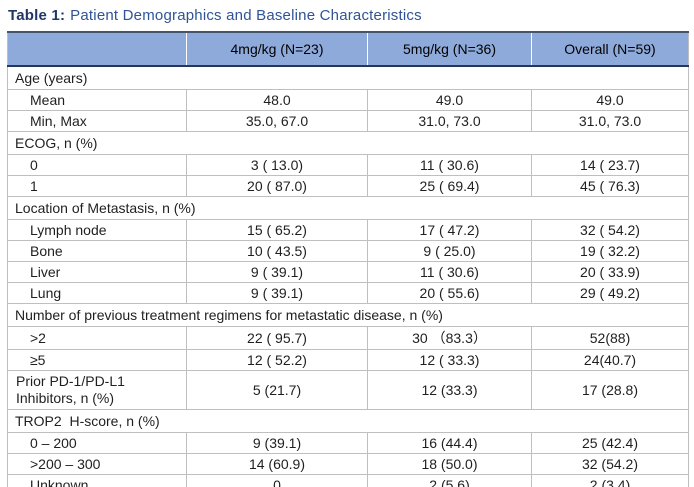  What do you see at coordinates (449, 251) in the screenshot?
I see `table-cell: 9 ( 25.0)` at bounding box center [449, 251].